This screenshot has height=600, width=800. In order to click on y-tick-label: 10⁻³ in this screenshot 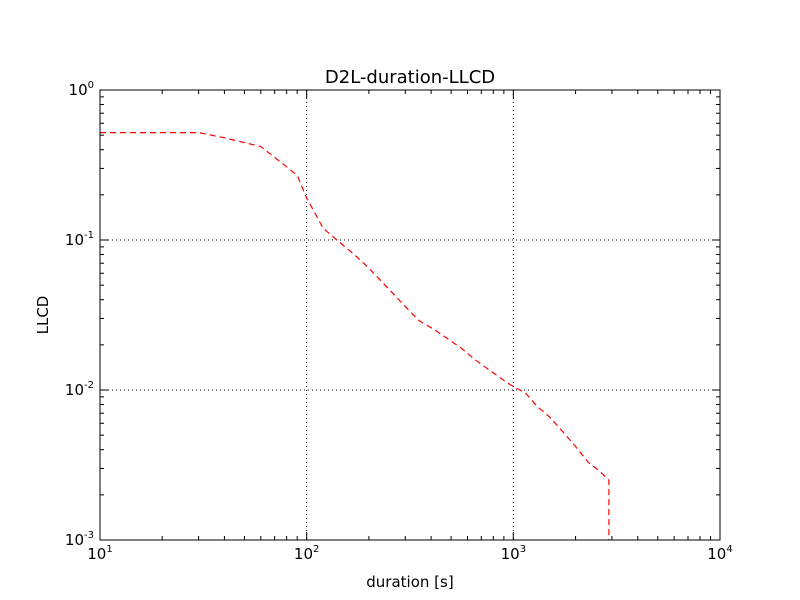, I will do `click(79, 539)`.